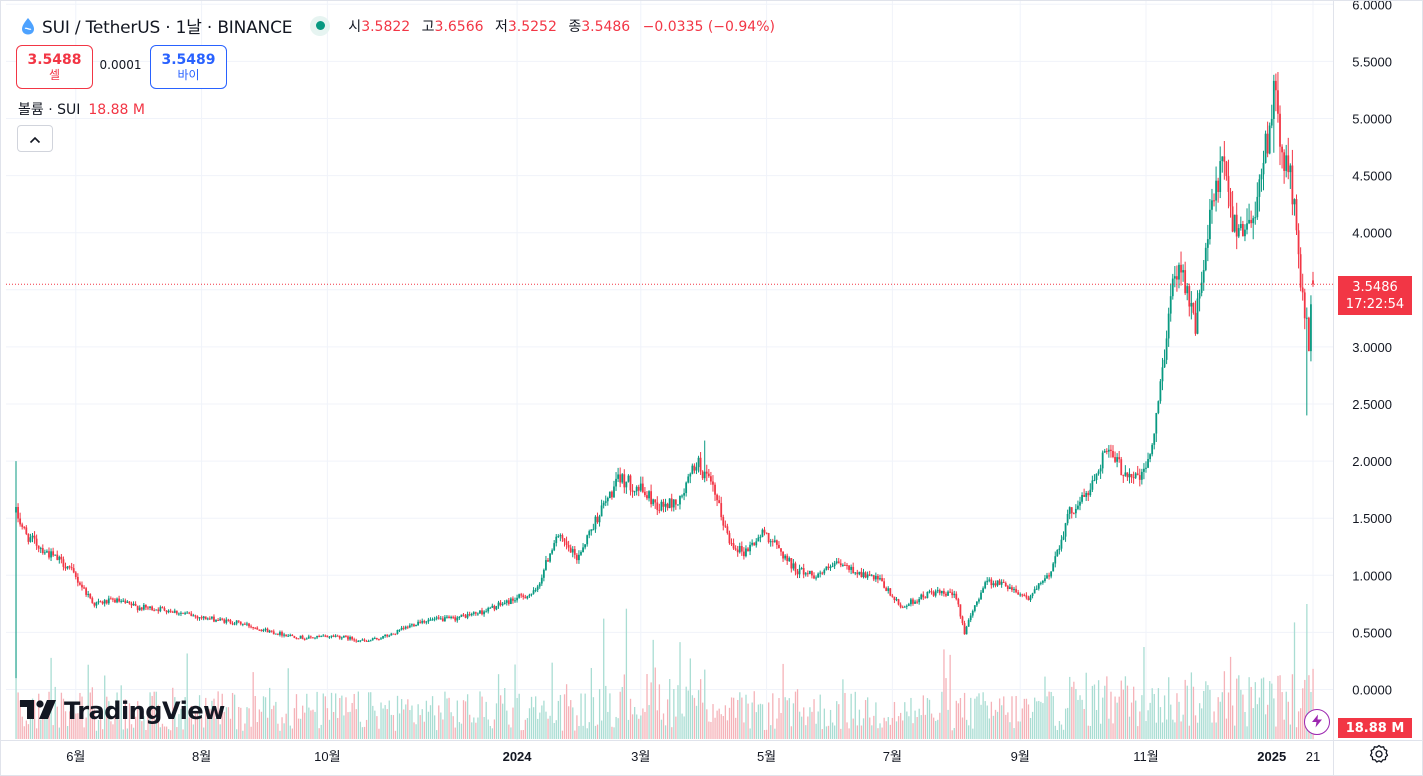 This screenshot has height=776, width=1423. Describe the element at coordinates (1145, 756) in the screenshot. I see `time-tick-label: 11월` at that location.